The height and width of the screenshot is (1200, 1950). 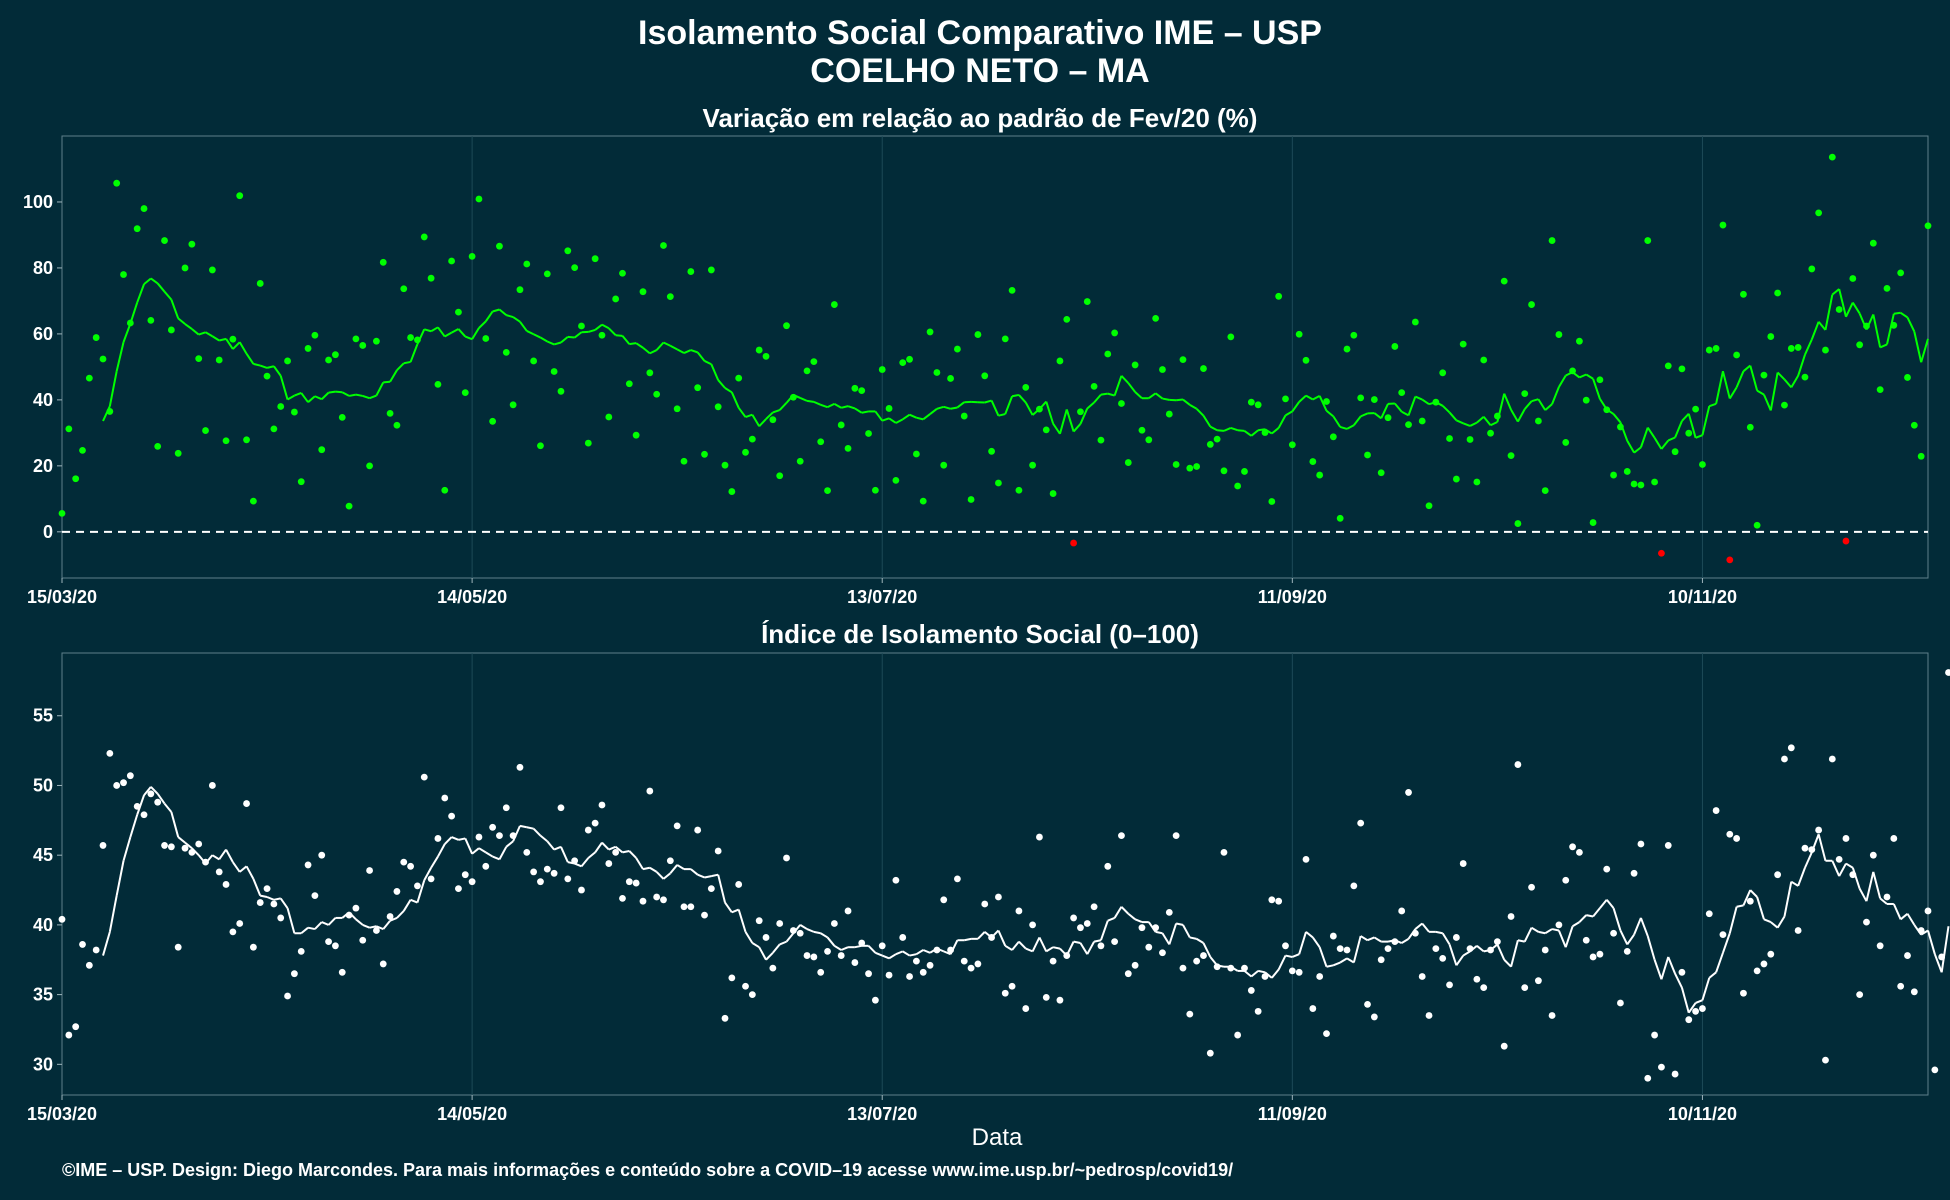 What do you see at coordinates (62, 1114) in the screenshot?
I see `x-tick-label: 15/03/20` at bounding box center [62, 1114].